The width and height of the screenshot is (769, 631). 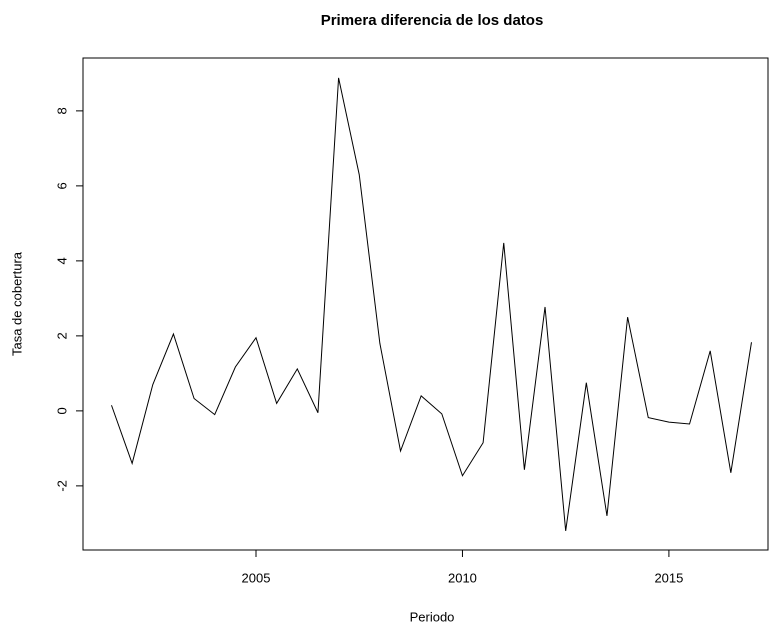 What do you see at coordinates (462, 577) in the screenshot?
I see `x-tick-label: 2010` at bounding box center [462, 577].